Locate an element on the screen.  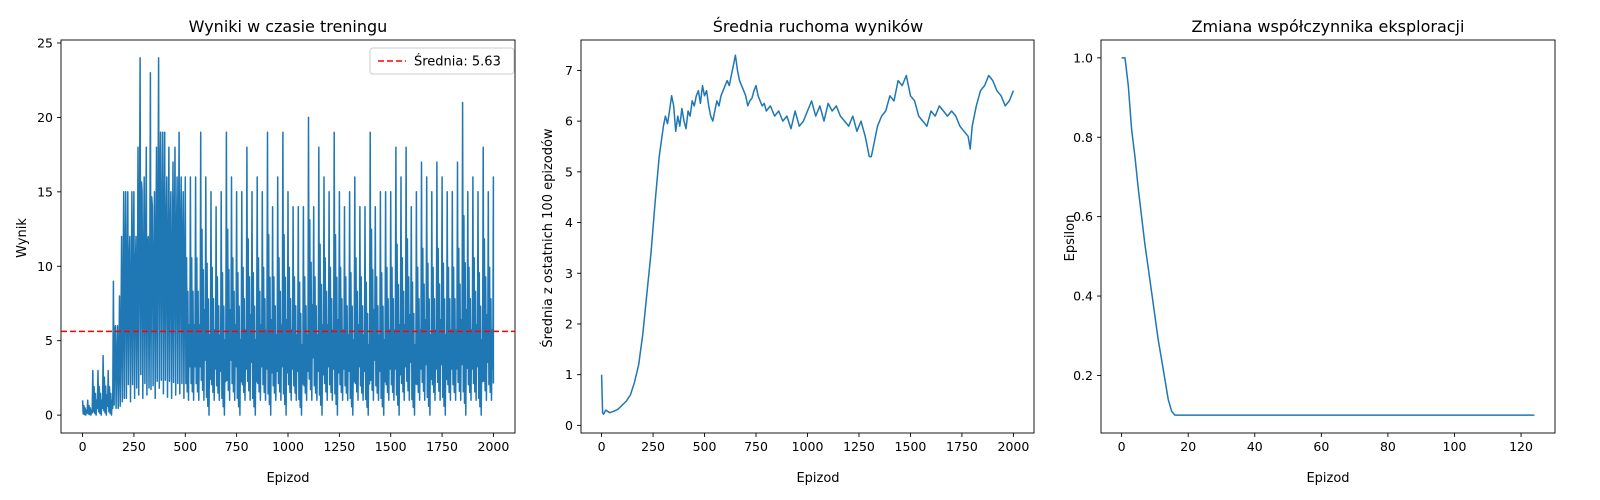
y-tick-label: 3 is located at coordinates (569, 273).